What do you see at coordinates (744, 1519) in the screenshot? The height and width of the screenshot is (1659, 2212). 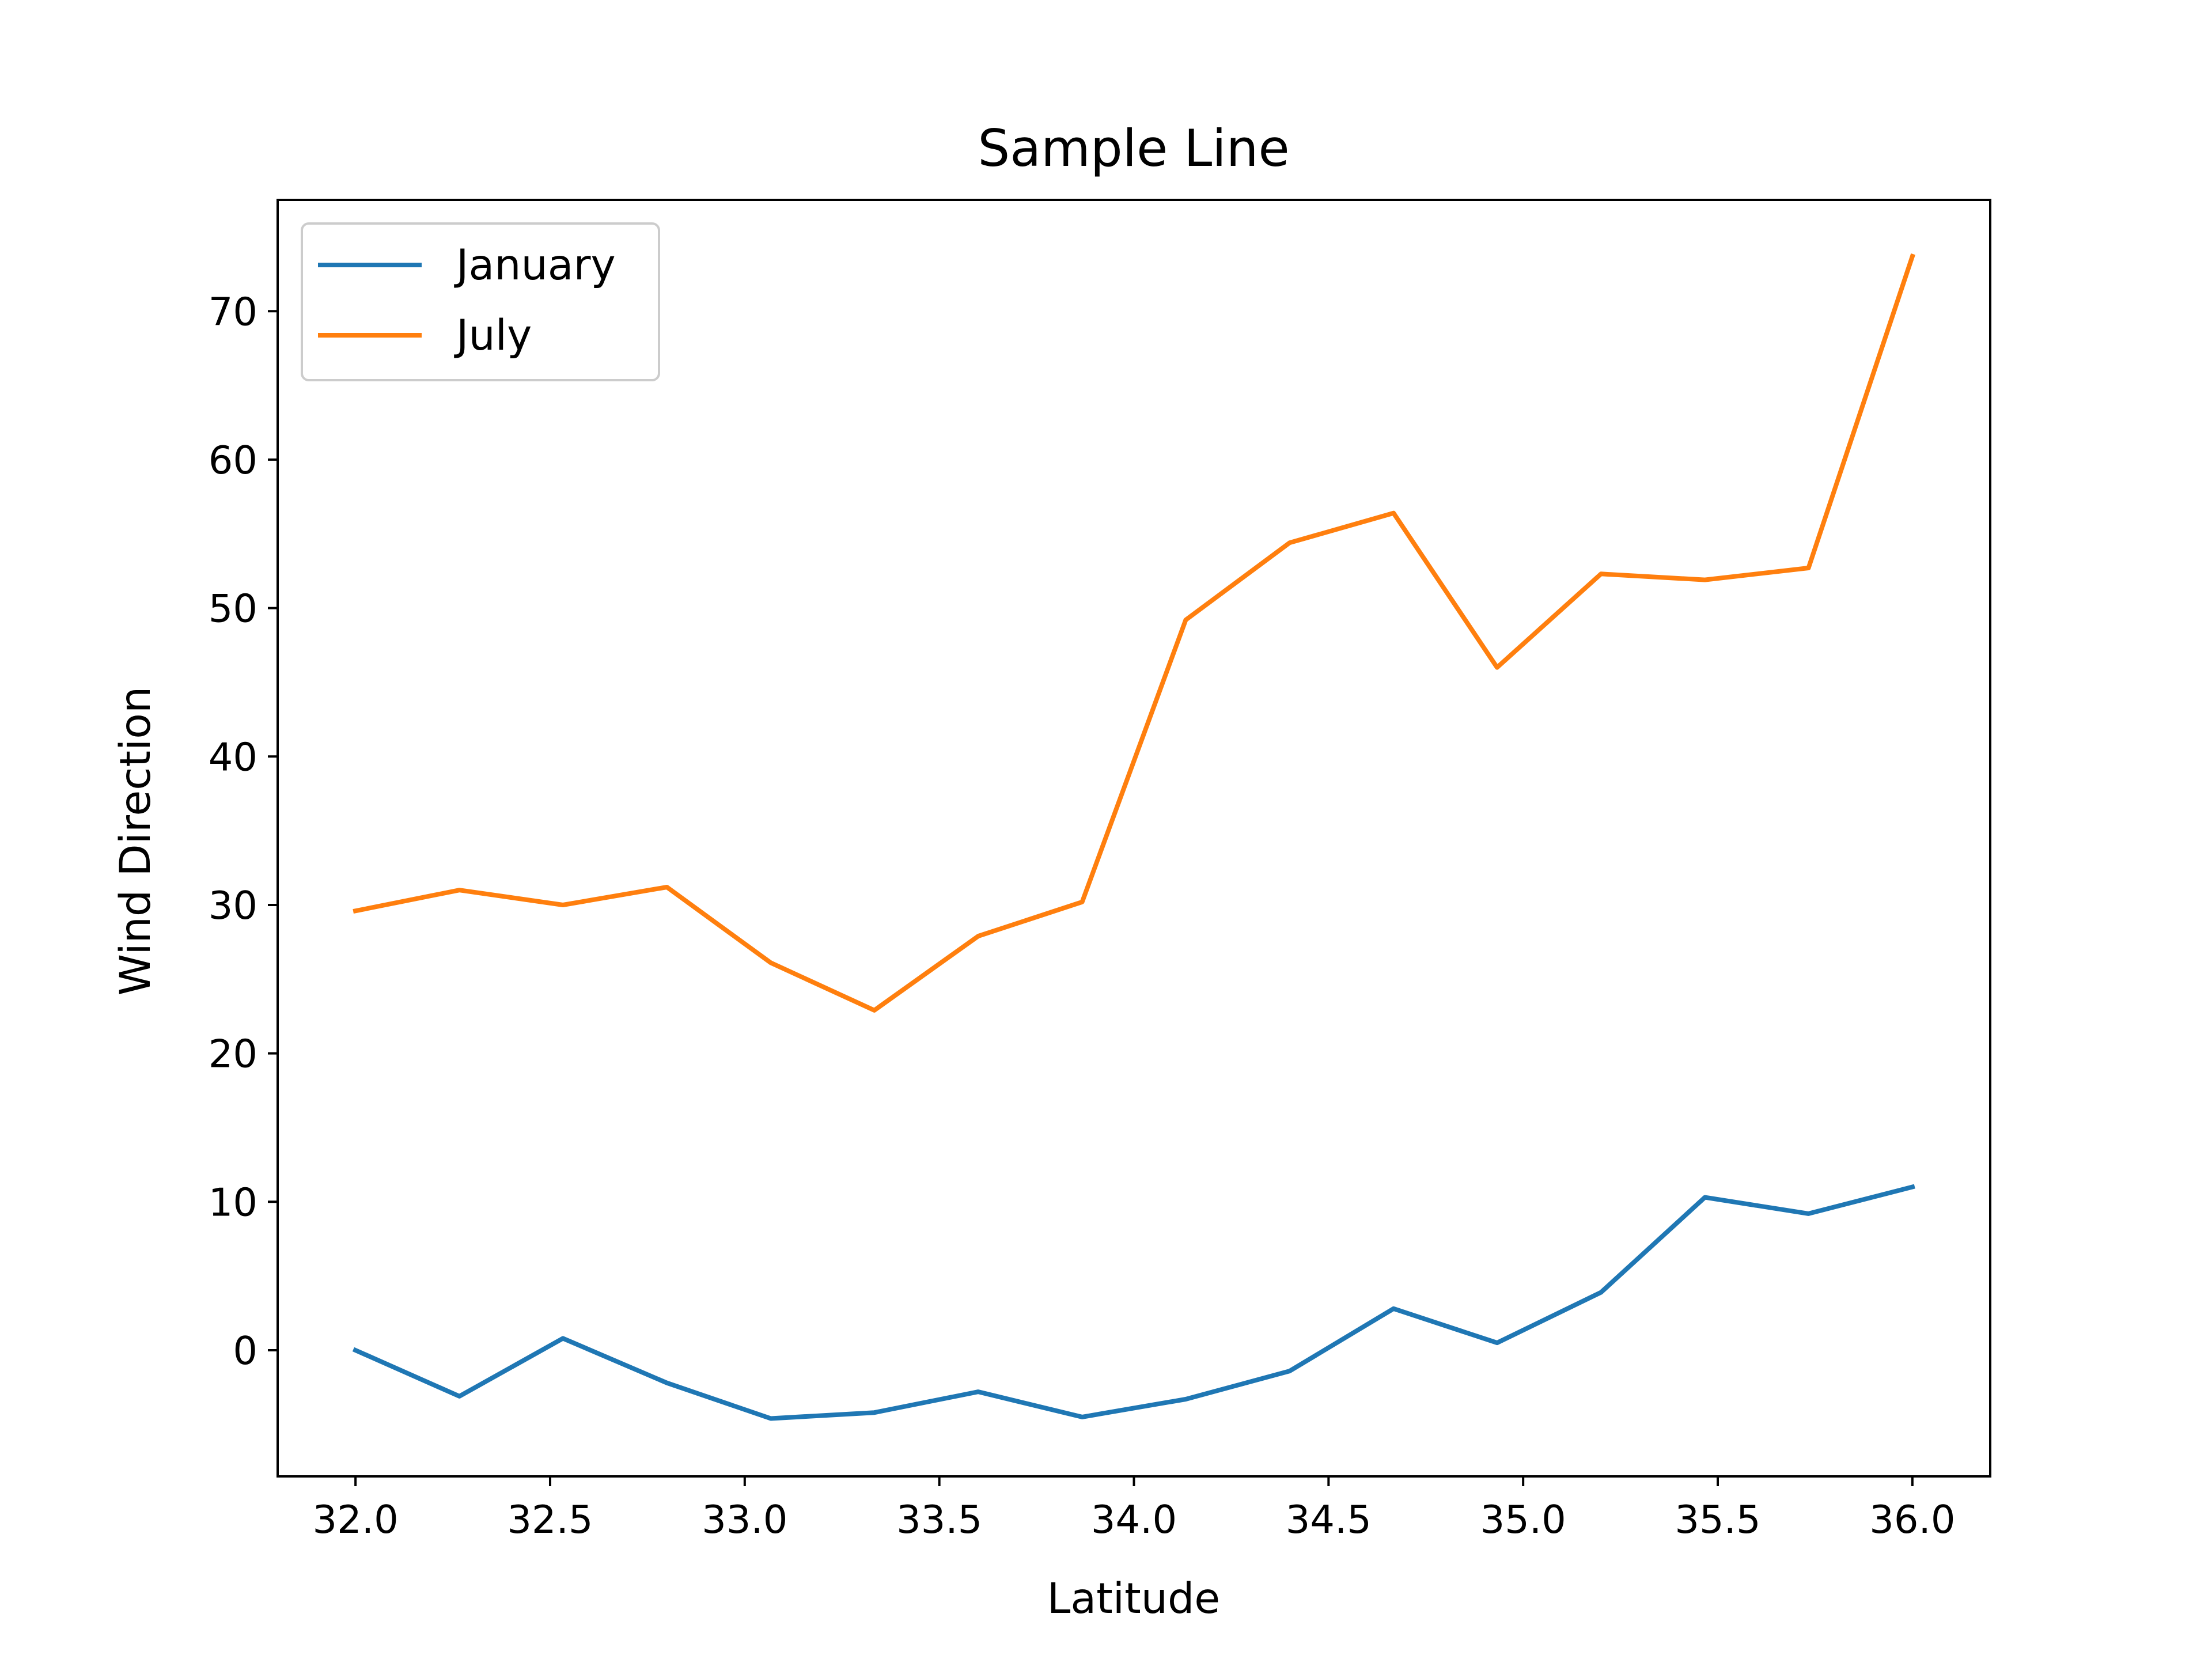 I see `x-tick-label: 33.0` at bounding box center [744, 1519].